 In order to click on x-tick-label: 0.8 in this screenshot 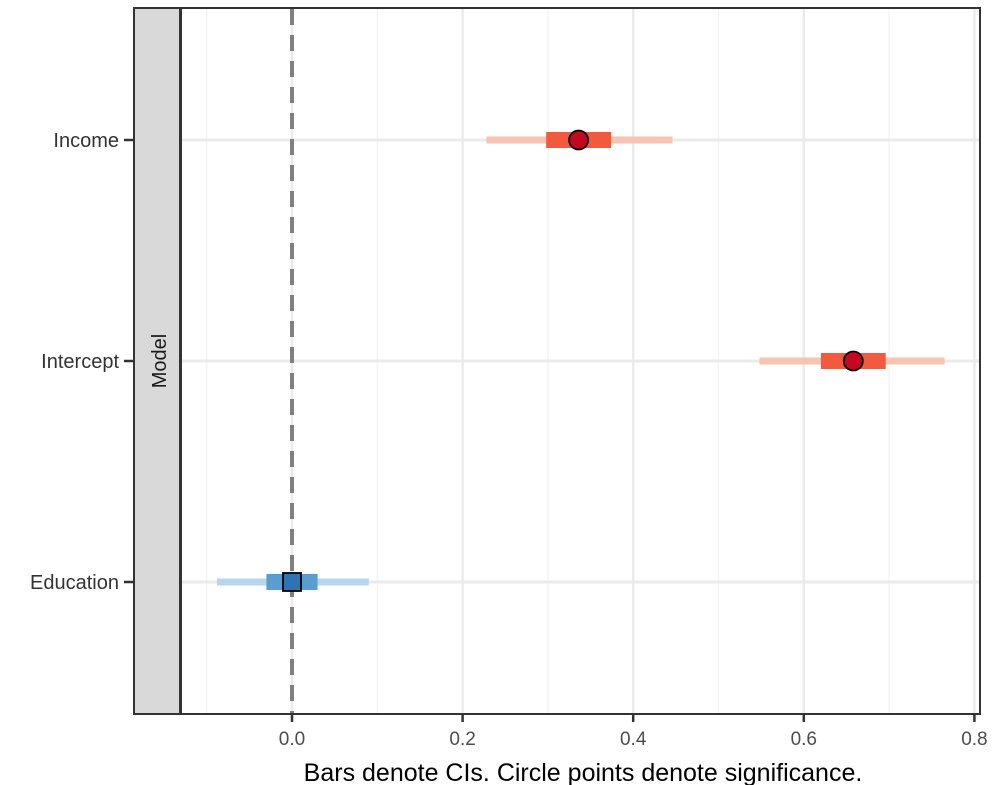, I will do `click(974, 739)`.